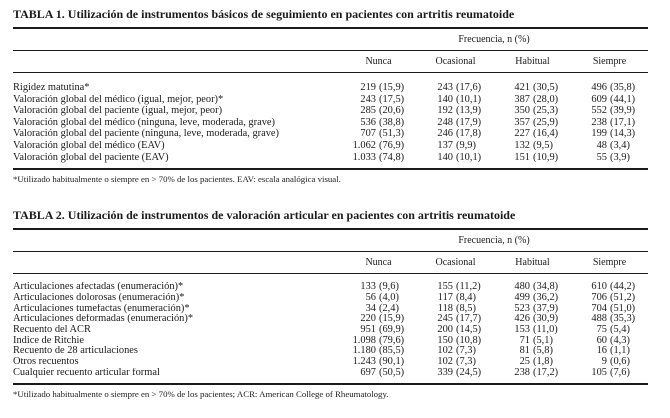 The height and width of the screenshot is (418, 670). Describe the element at coordinates (522, 319) in the screenshot. I see `cell-count: 426` at that location.